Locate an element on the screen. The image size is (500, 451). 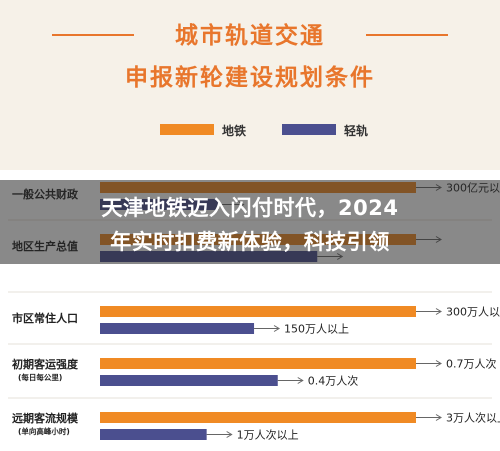
light_rail-value-label-2: 150万人以上 is located at coordinates (316, 329).